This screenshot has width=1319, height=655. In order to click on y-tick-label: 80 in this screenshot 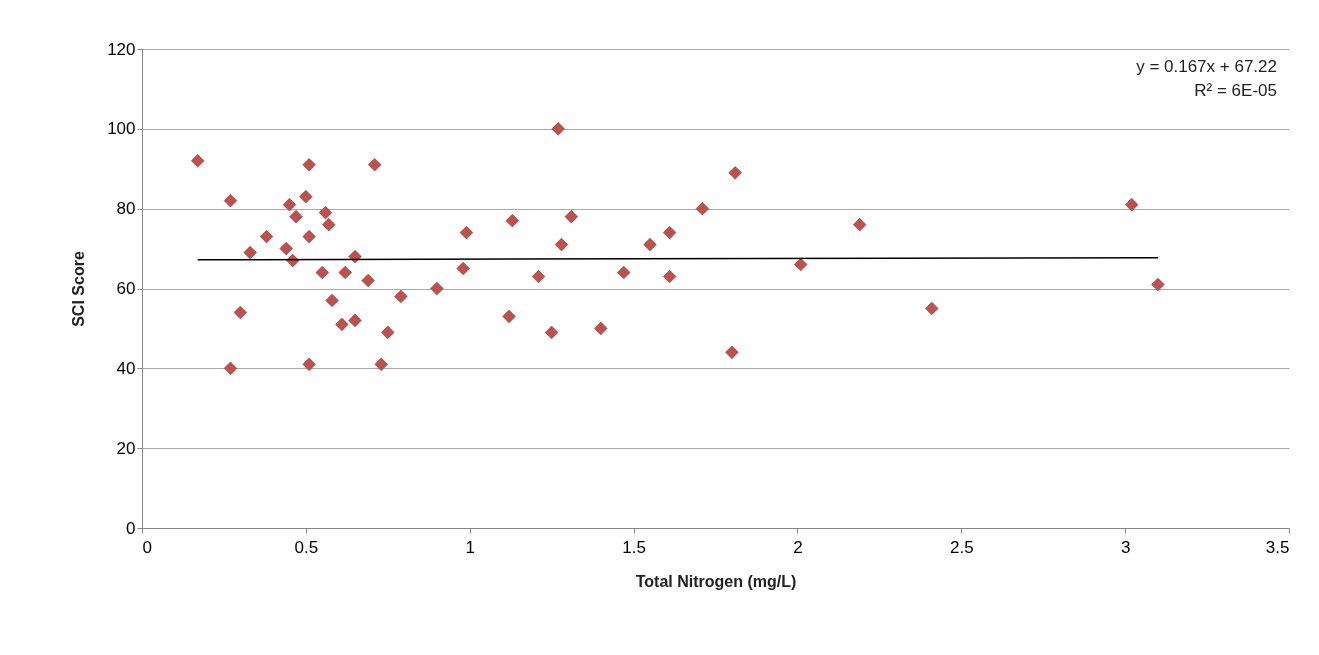, I will do `click(126, 209)`.